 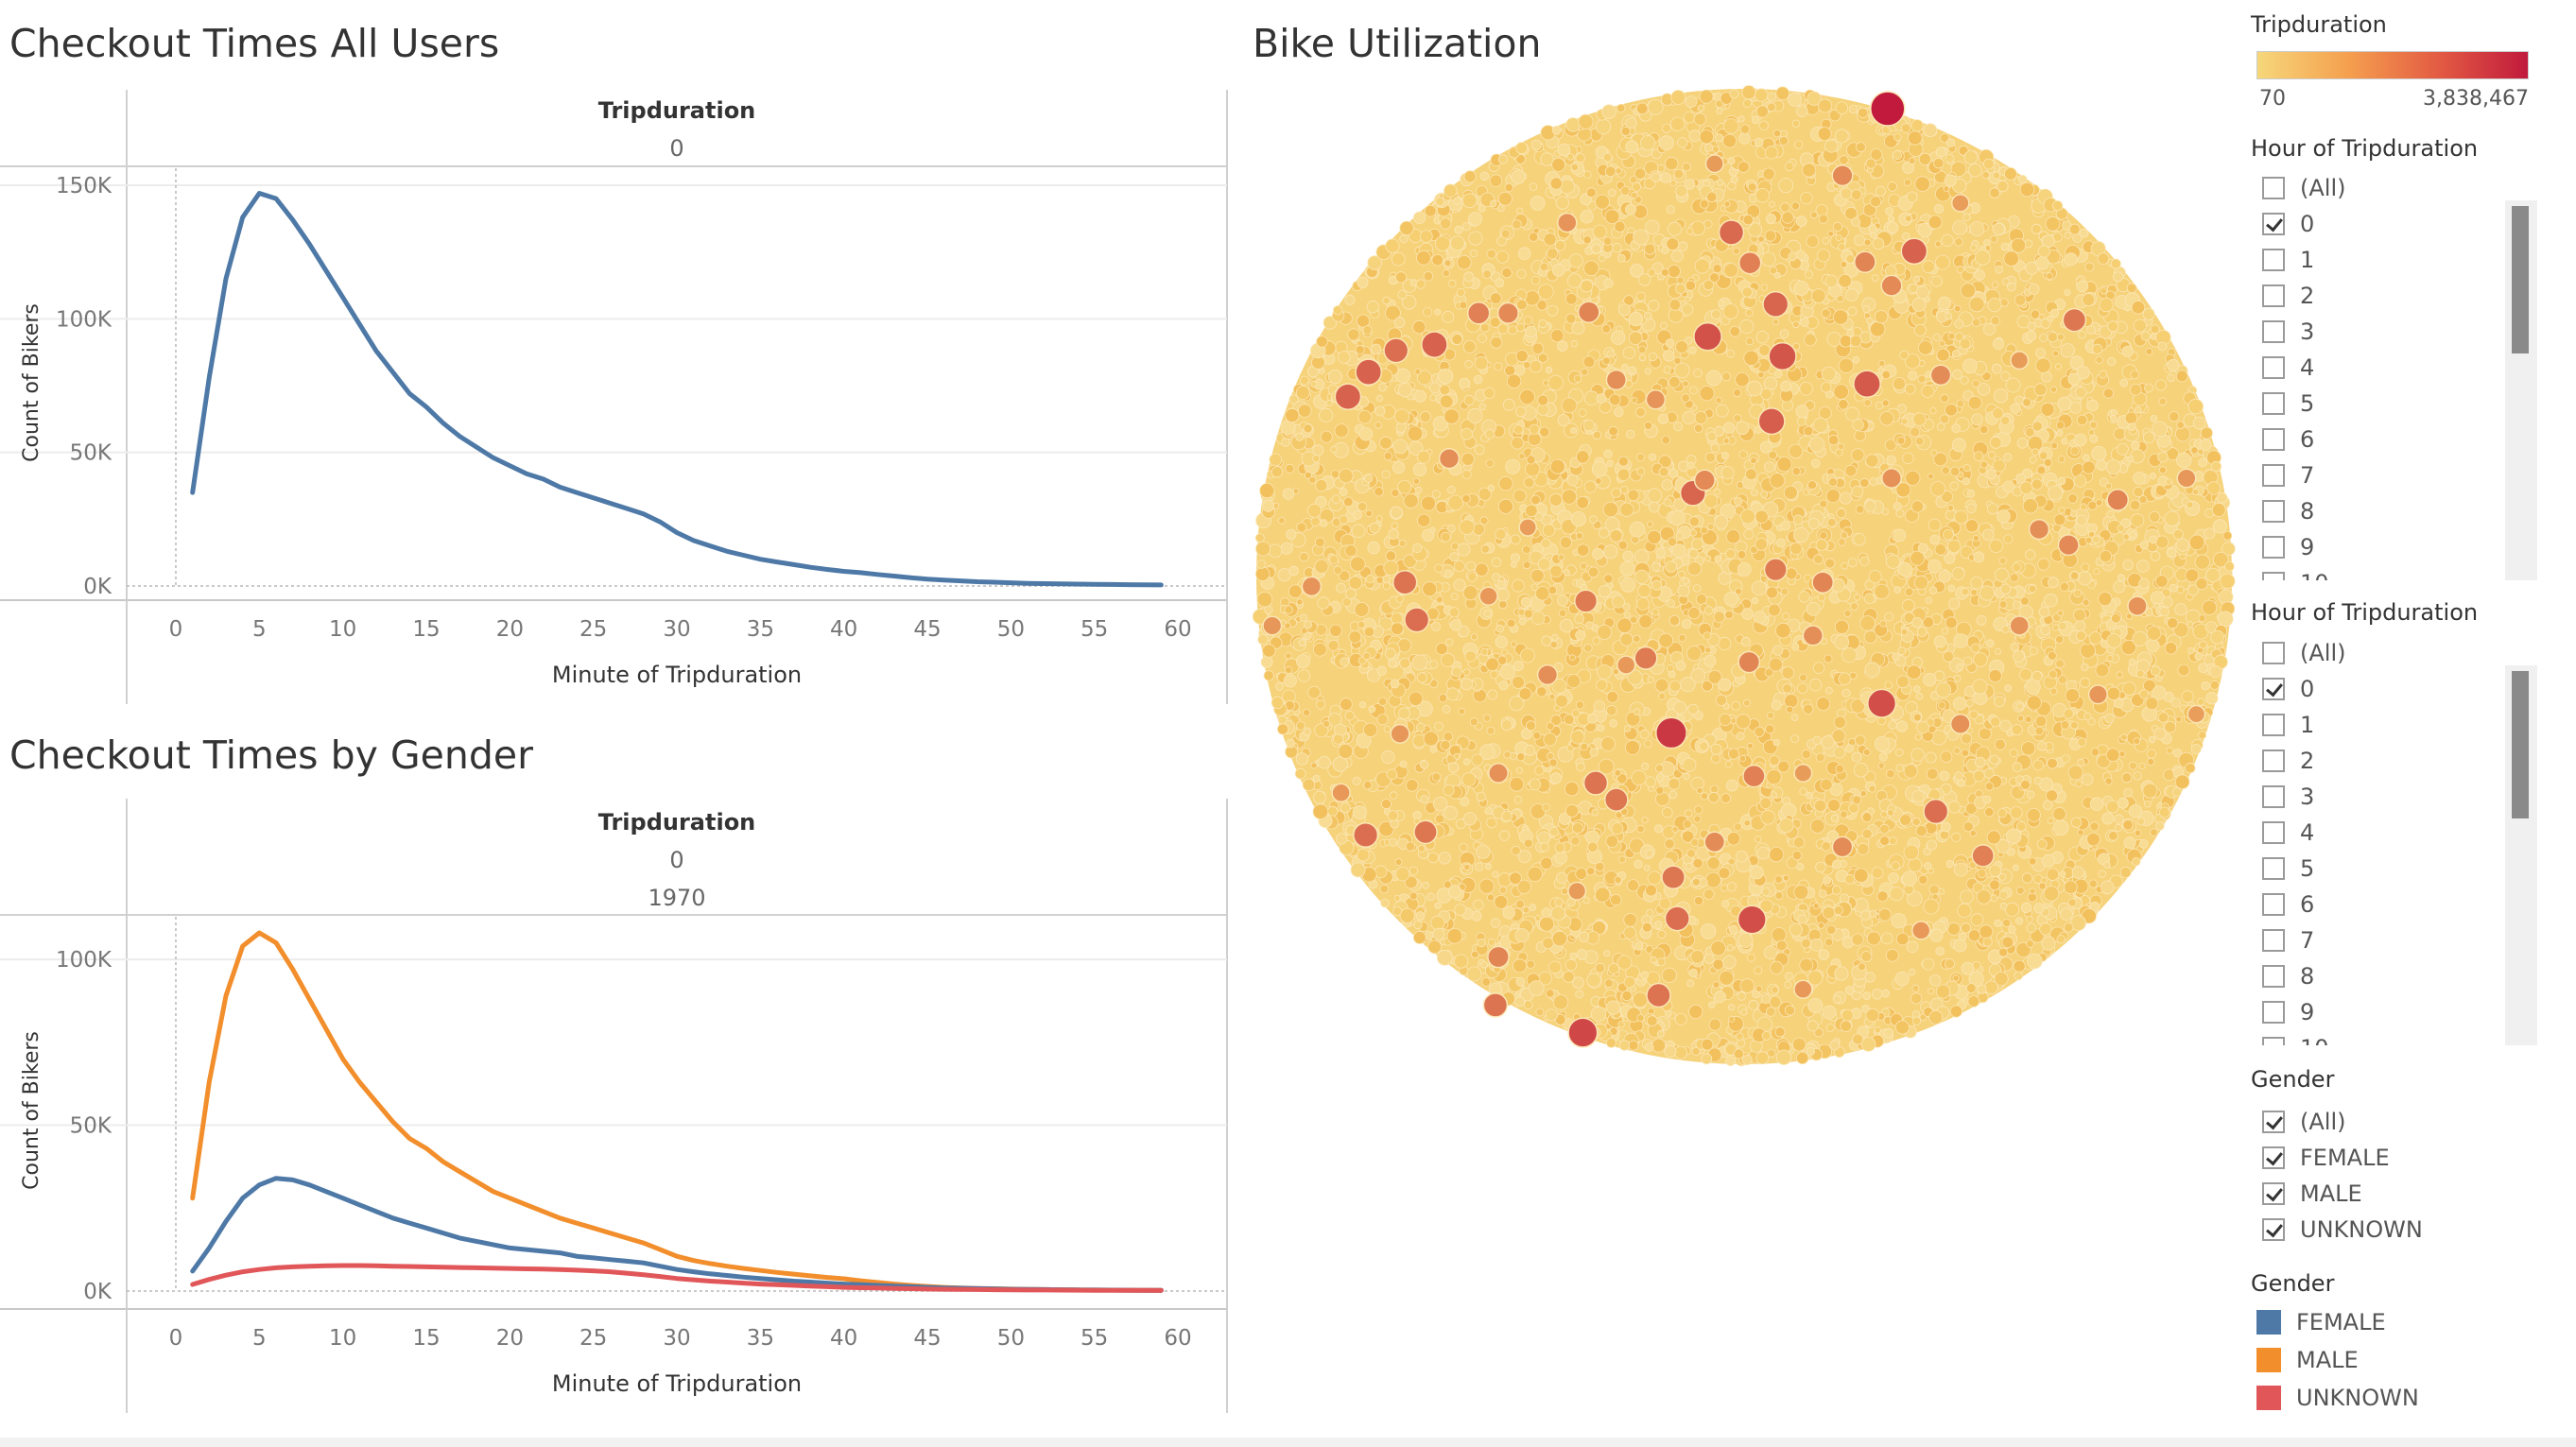 What do you see at coordinates (677, 389) in the screenshot?
I see `series-line-all` at bounding box center [677, 389].